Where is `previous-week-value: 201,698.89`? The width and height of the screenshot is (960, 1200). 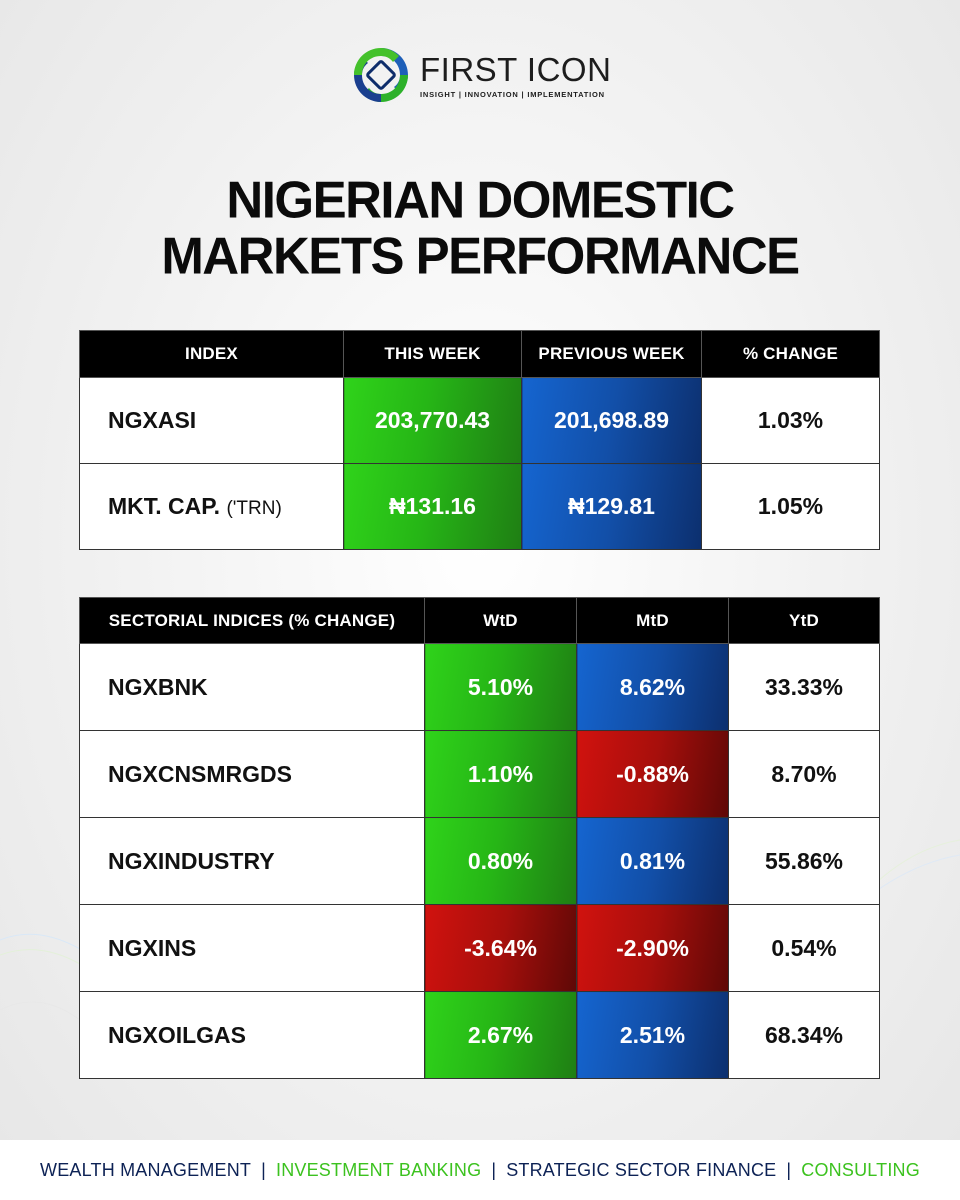
previous-week-value: 201,698.89 is located at coordinates (611, 420).